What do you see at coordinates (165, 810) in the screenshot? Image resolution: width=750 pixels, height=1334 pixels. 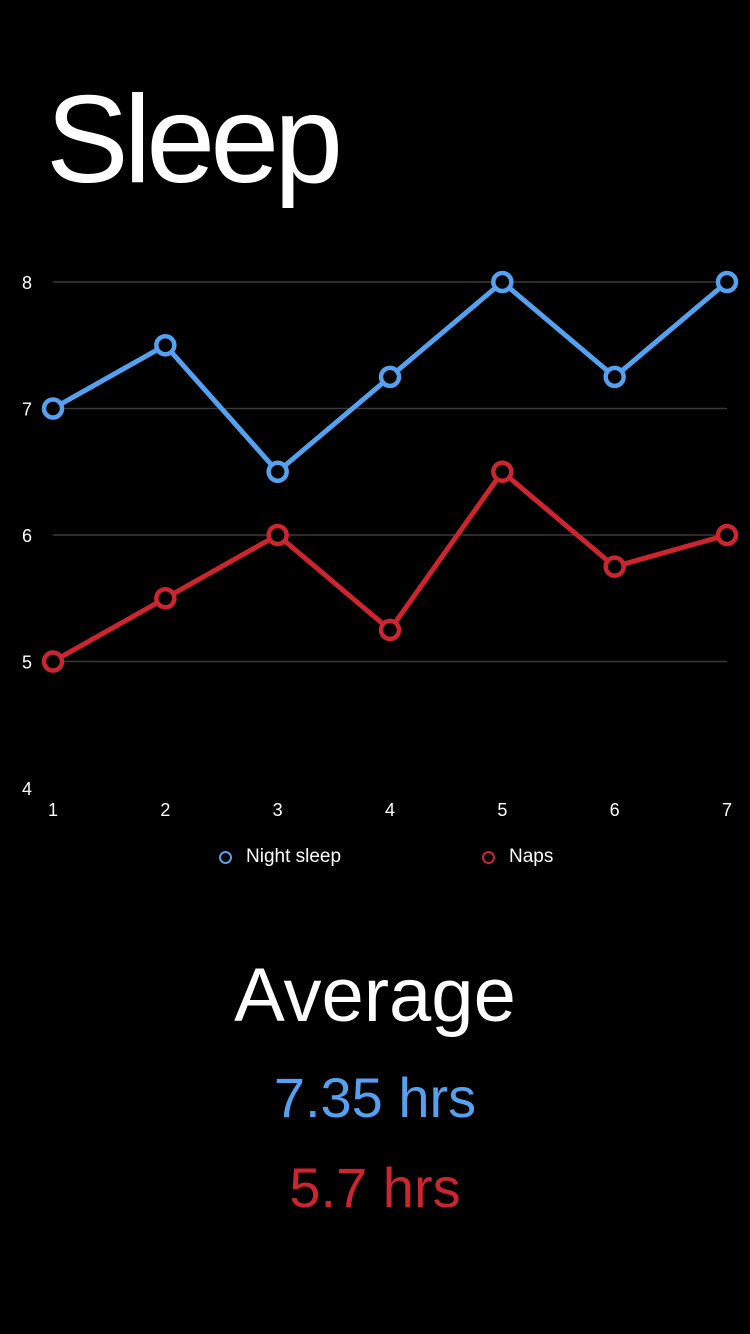 I see `x-tick-label-2: 2` at bounding box center [165, 810].